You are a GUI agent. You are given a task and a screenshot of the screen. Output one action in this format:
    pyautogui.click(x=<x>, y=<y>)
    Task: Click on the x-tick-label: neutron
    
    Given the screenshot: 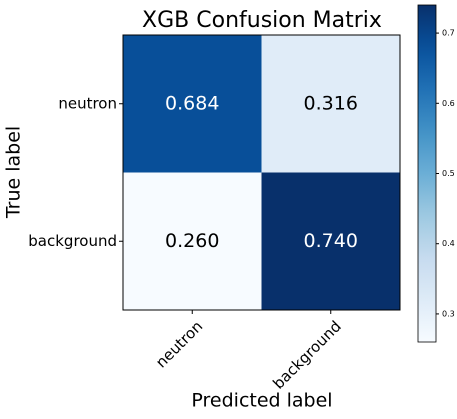 What is the action you would take?
    pyautogui.click(x=179, y=344)
    